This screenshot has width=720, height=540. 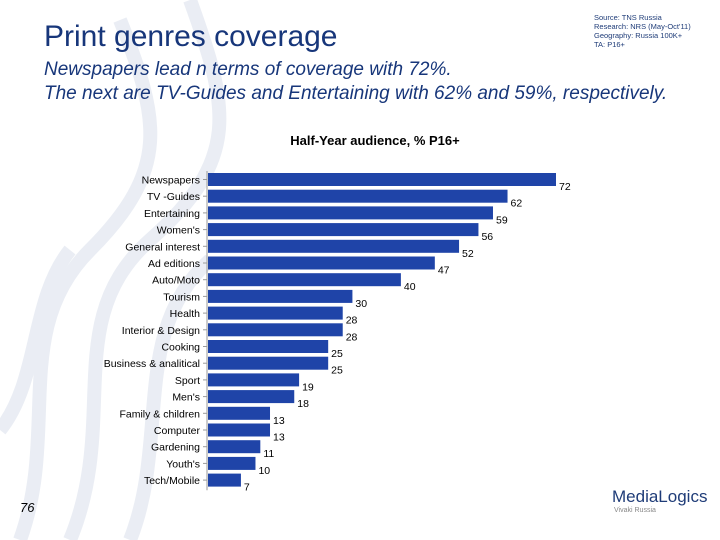 What do you see at coordinates (638, 35) in the screenshot?
I see `source-line: Geography: Russia 100K+` at bounding box center [638, 35].